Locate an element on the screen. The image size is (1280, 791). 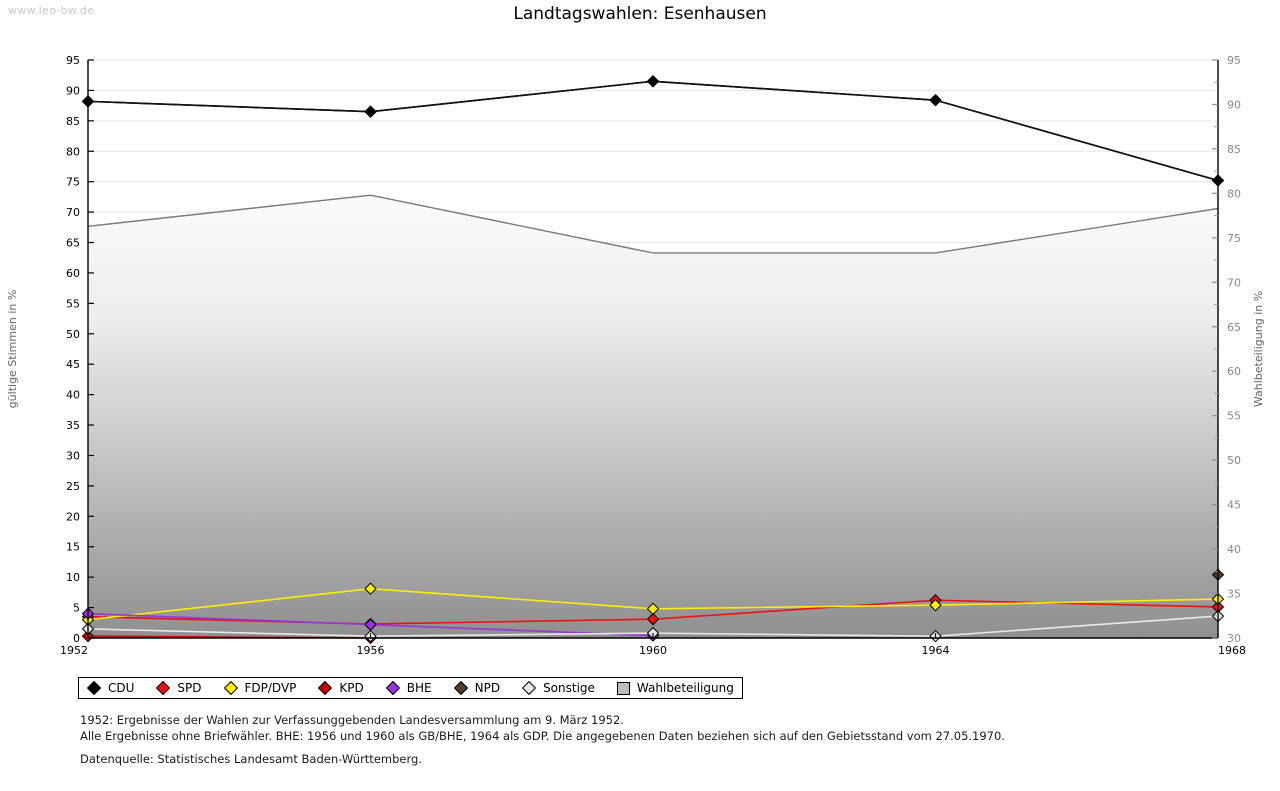
x-tick-label-1960: 1960 is located at coordinates (653, 650).